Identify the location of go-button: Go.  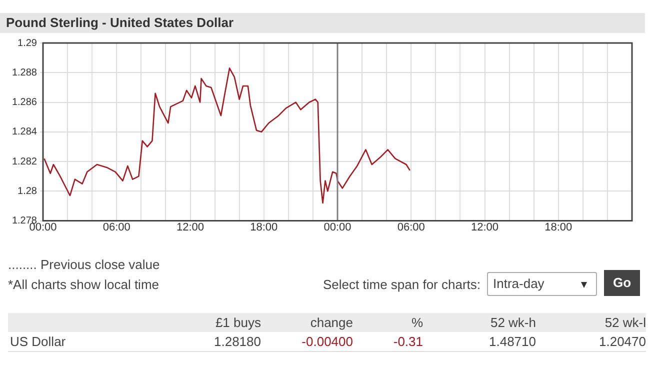
(622, 283).